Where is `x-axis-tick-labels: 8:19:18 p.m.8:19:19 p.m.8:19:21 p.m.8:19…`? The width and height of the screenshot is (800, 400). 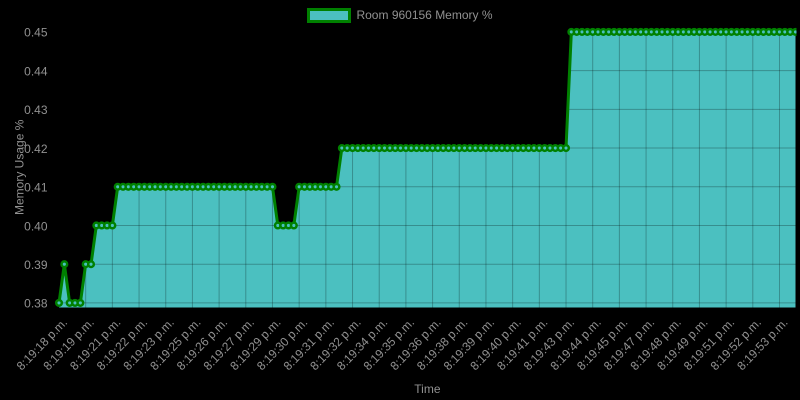 x-axis-tick-labels: 8:19:18 p.m.8:19:19 p.m.8:19:21 p.m.8:19… is located at coordinates (402, 344).